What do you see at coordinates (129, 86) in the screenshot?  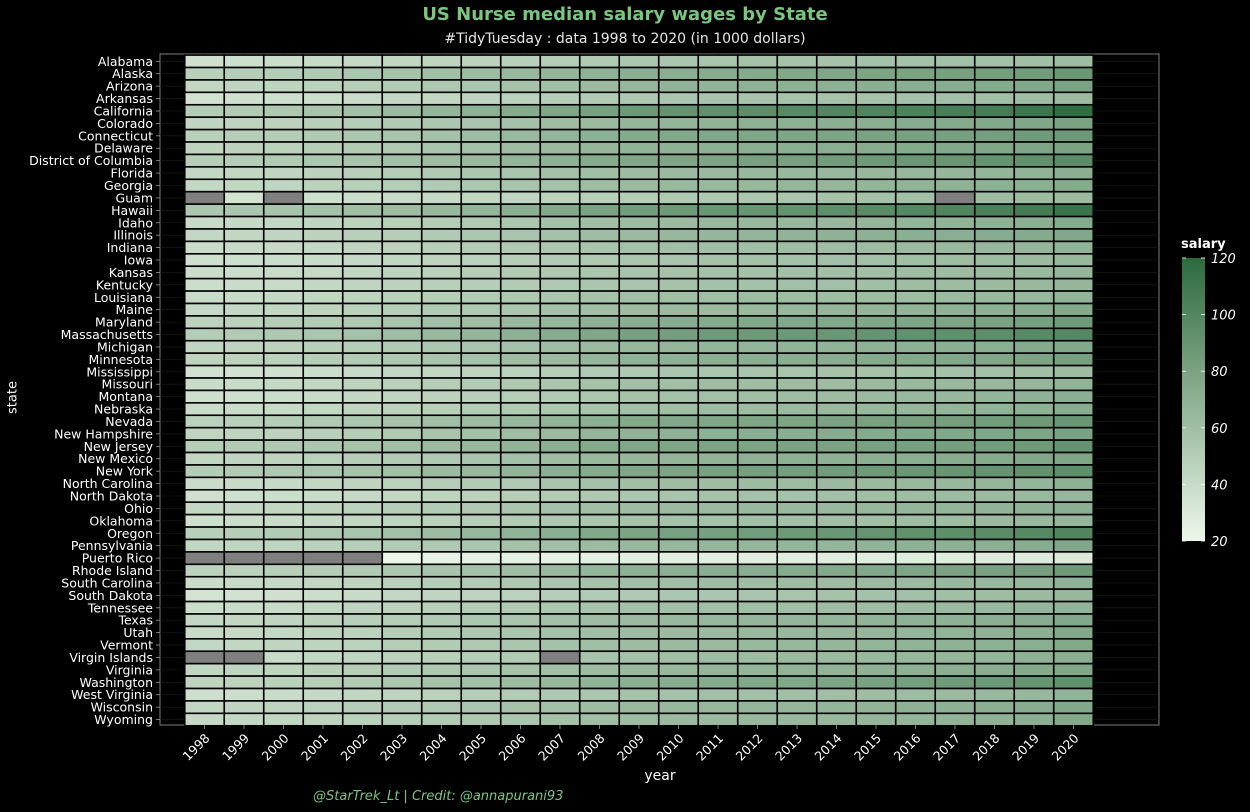 I see `y-tick-label: Arizona` at bounding box center [129, 86].